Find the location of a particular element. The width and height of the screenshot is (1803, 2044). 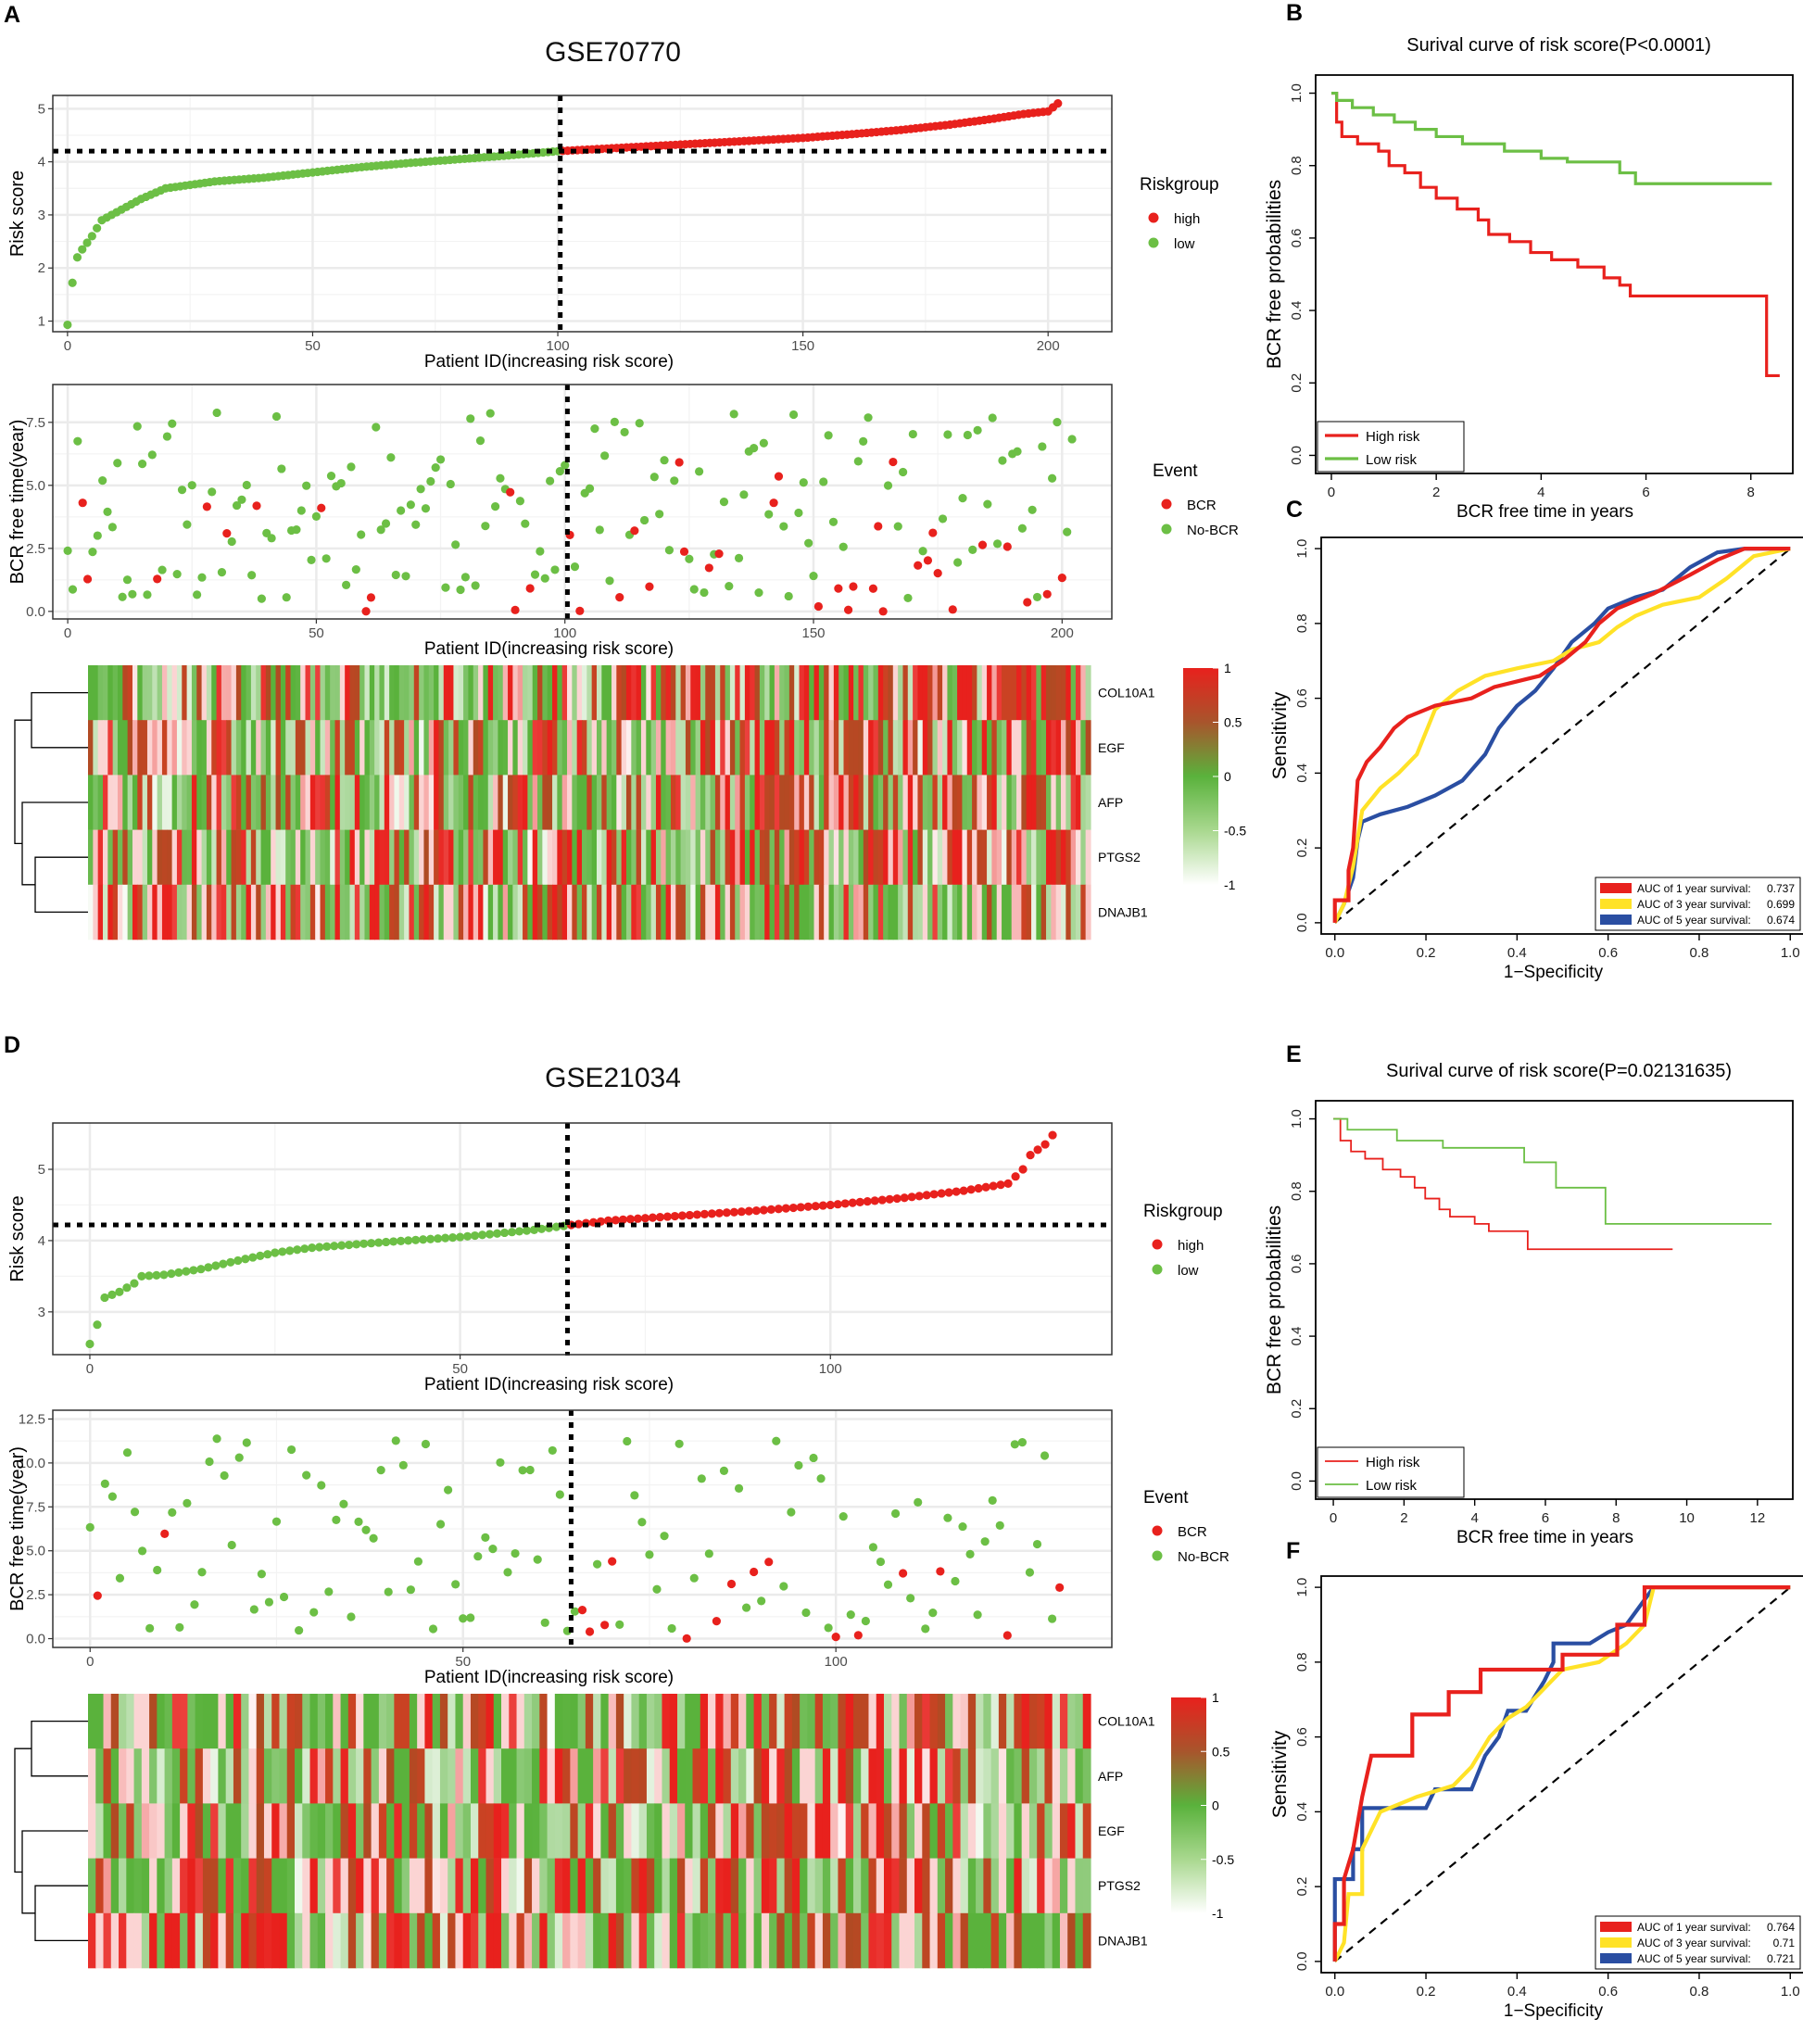

legend-swatch is located at coordinates (1616, 1958).